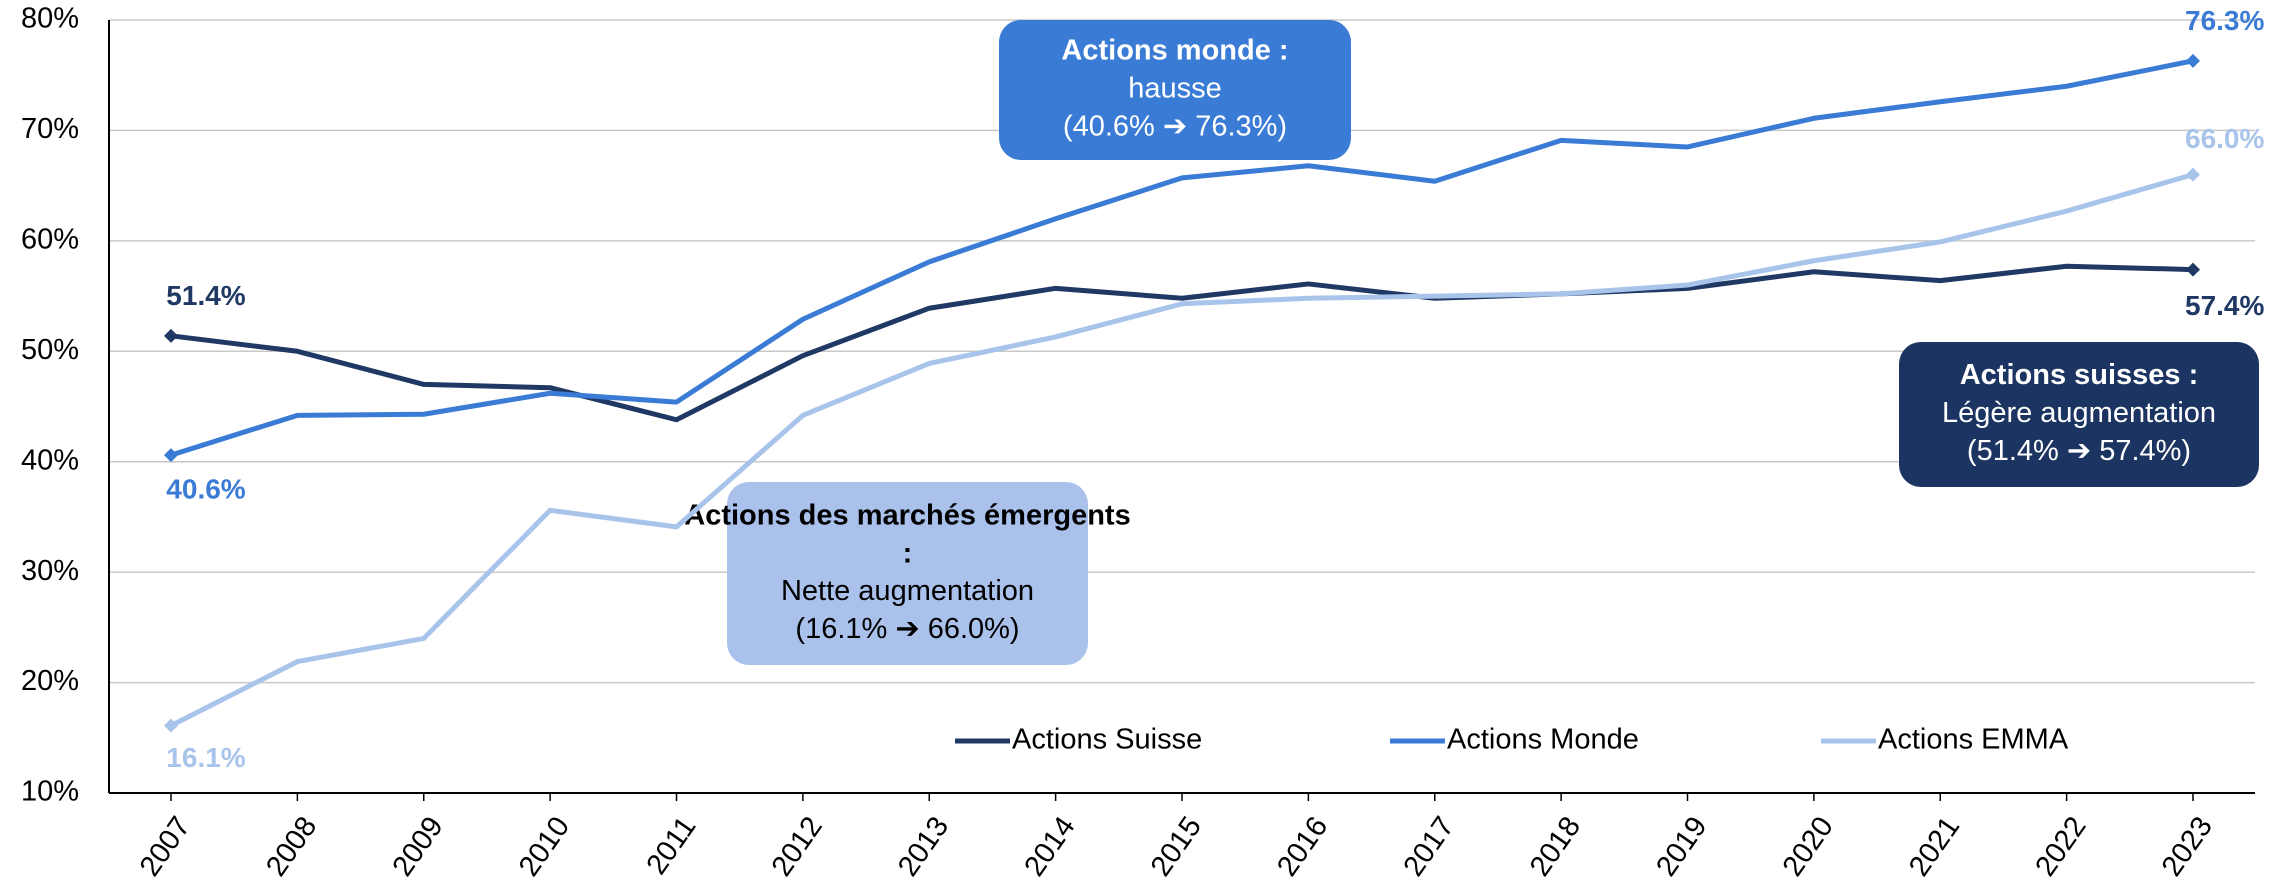 Image resolution: width=2270 pixels, height=888 pixels. I want to click on x-tick-label: 2009, so click(418, 846).